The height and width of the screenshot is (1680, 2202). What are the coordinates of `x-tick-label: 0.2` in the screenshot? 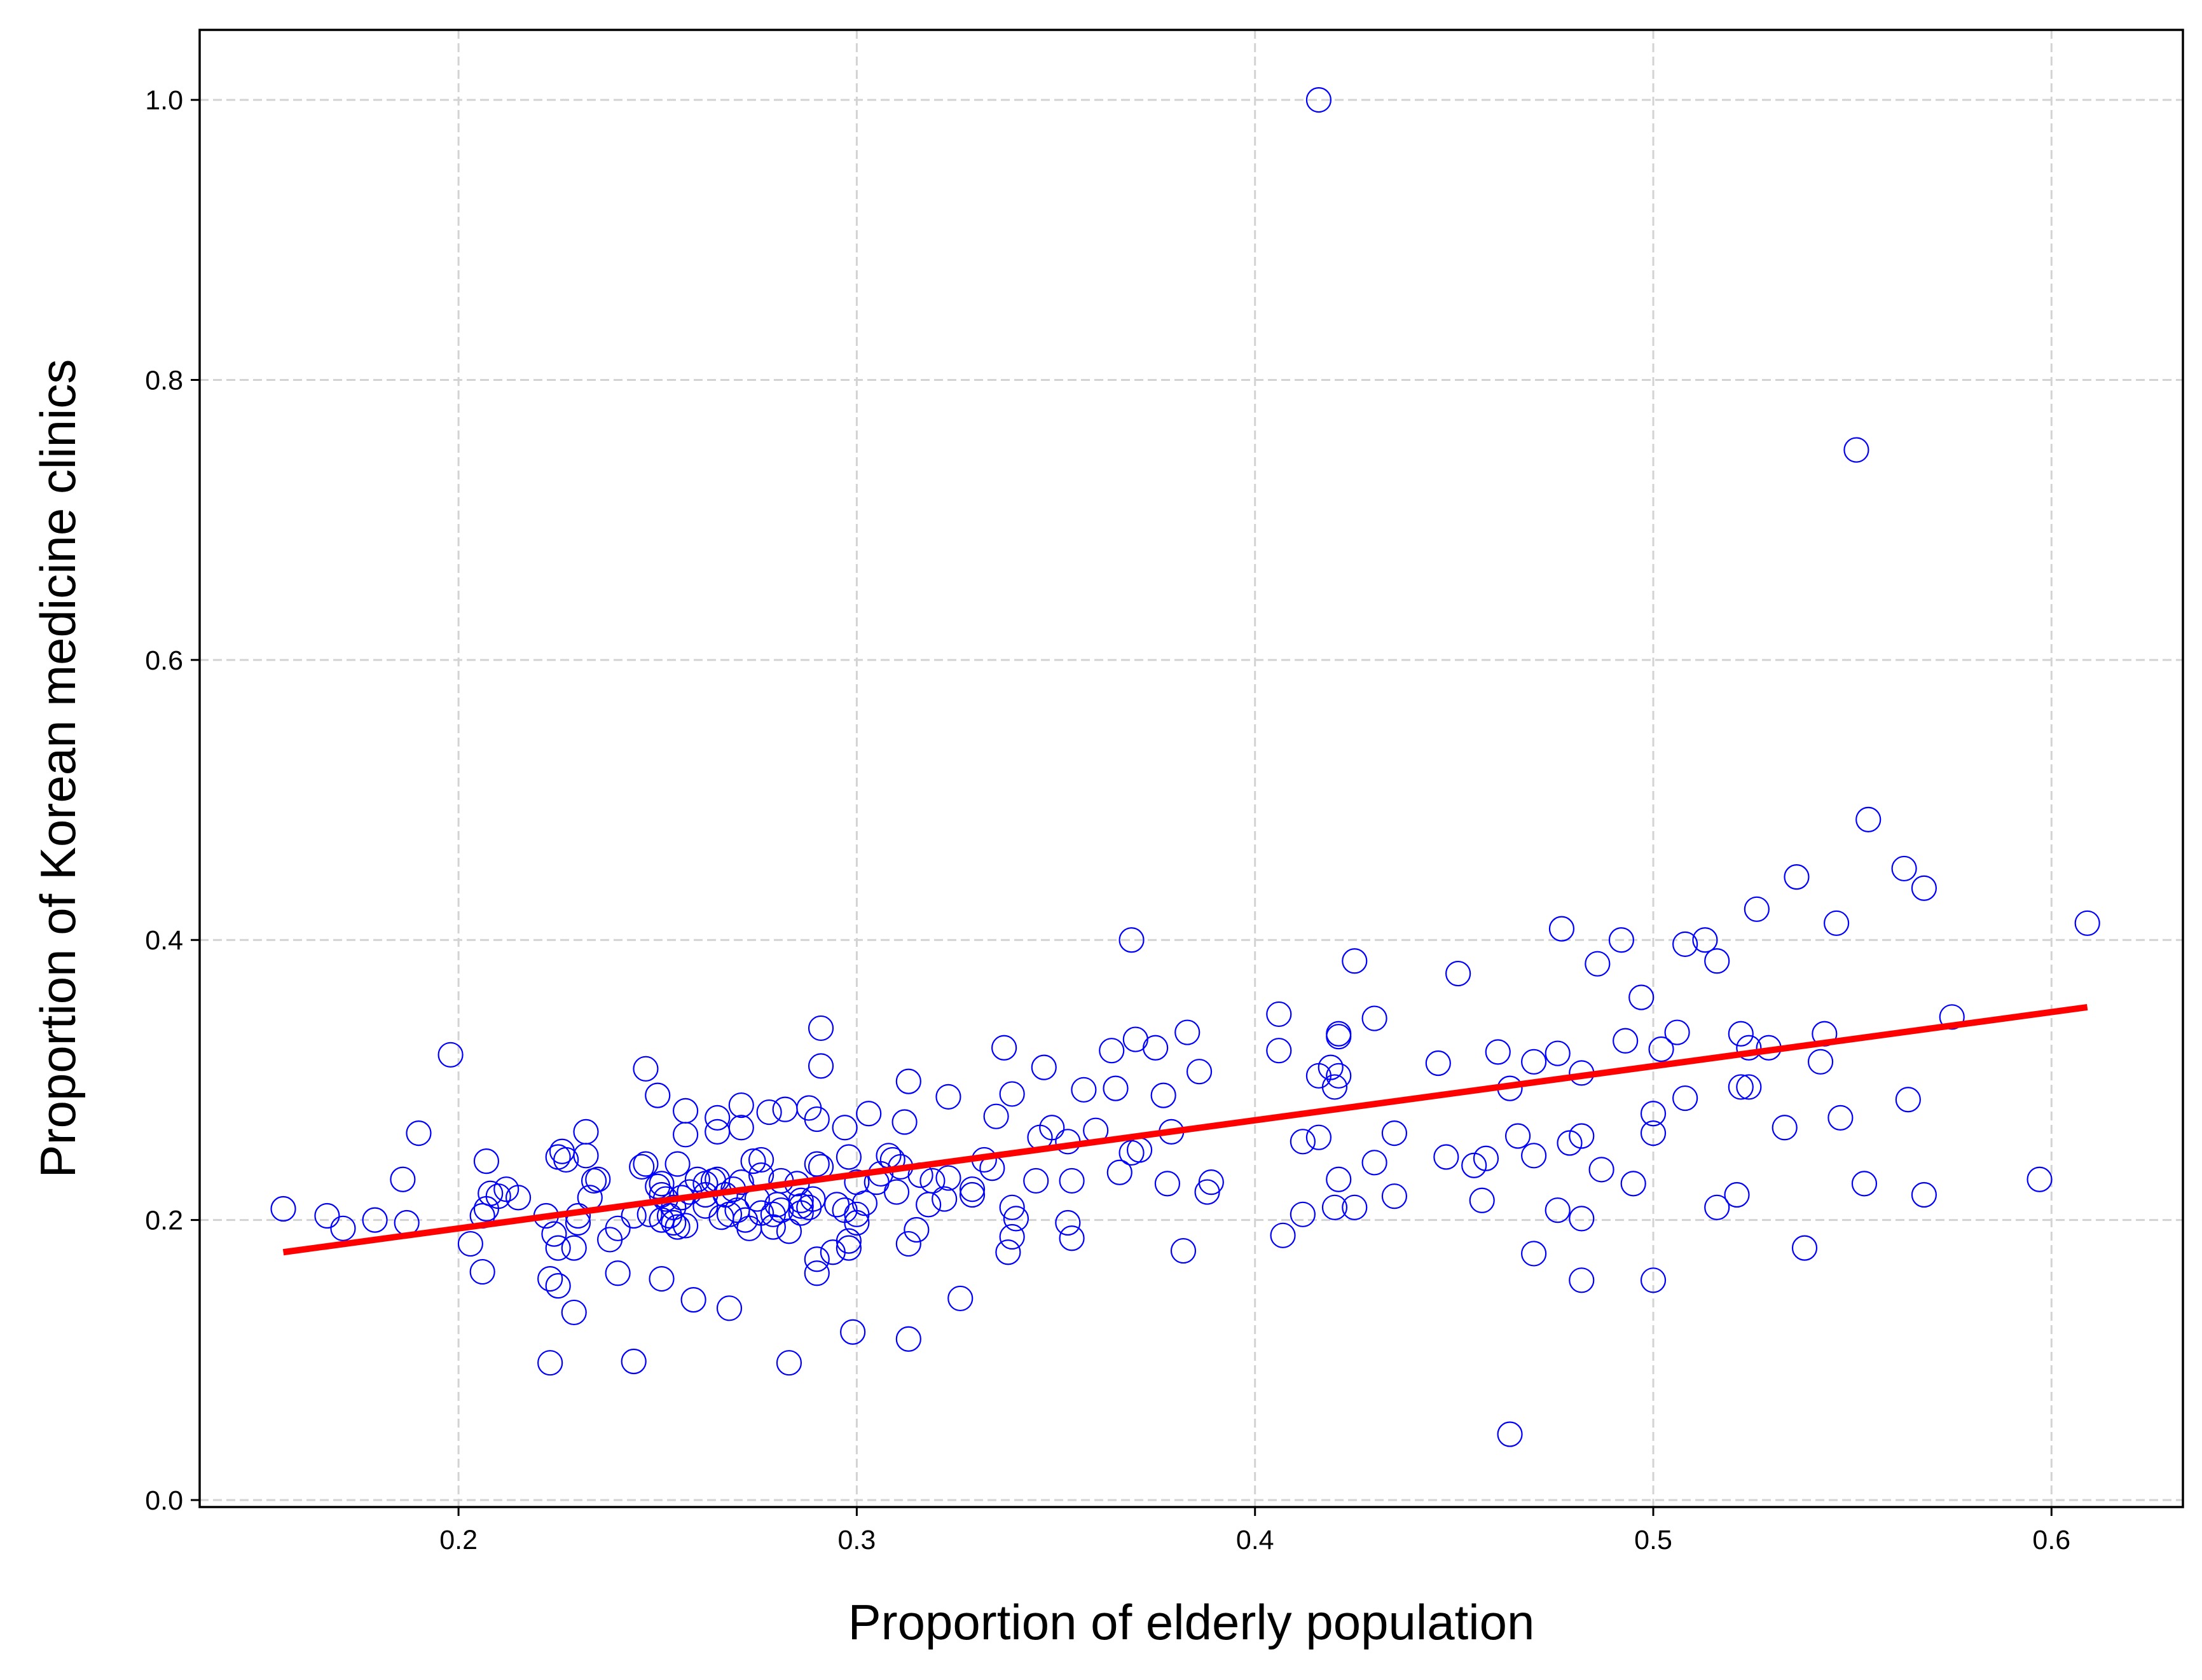 It's located at (458, 1540).